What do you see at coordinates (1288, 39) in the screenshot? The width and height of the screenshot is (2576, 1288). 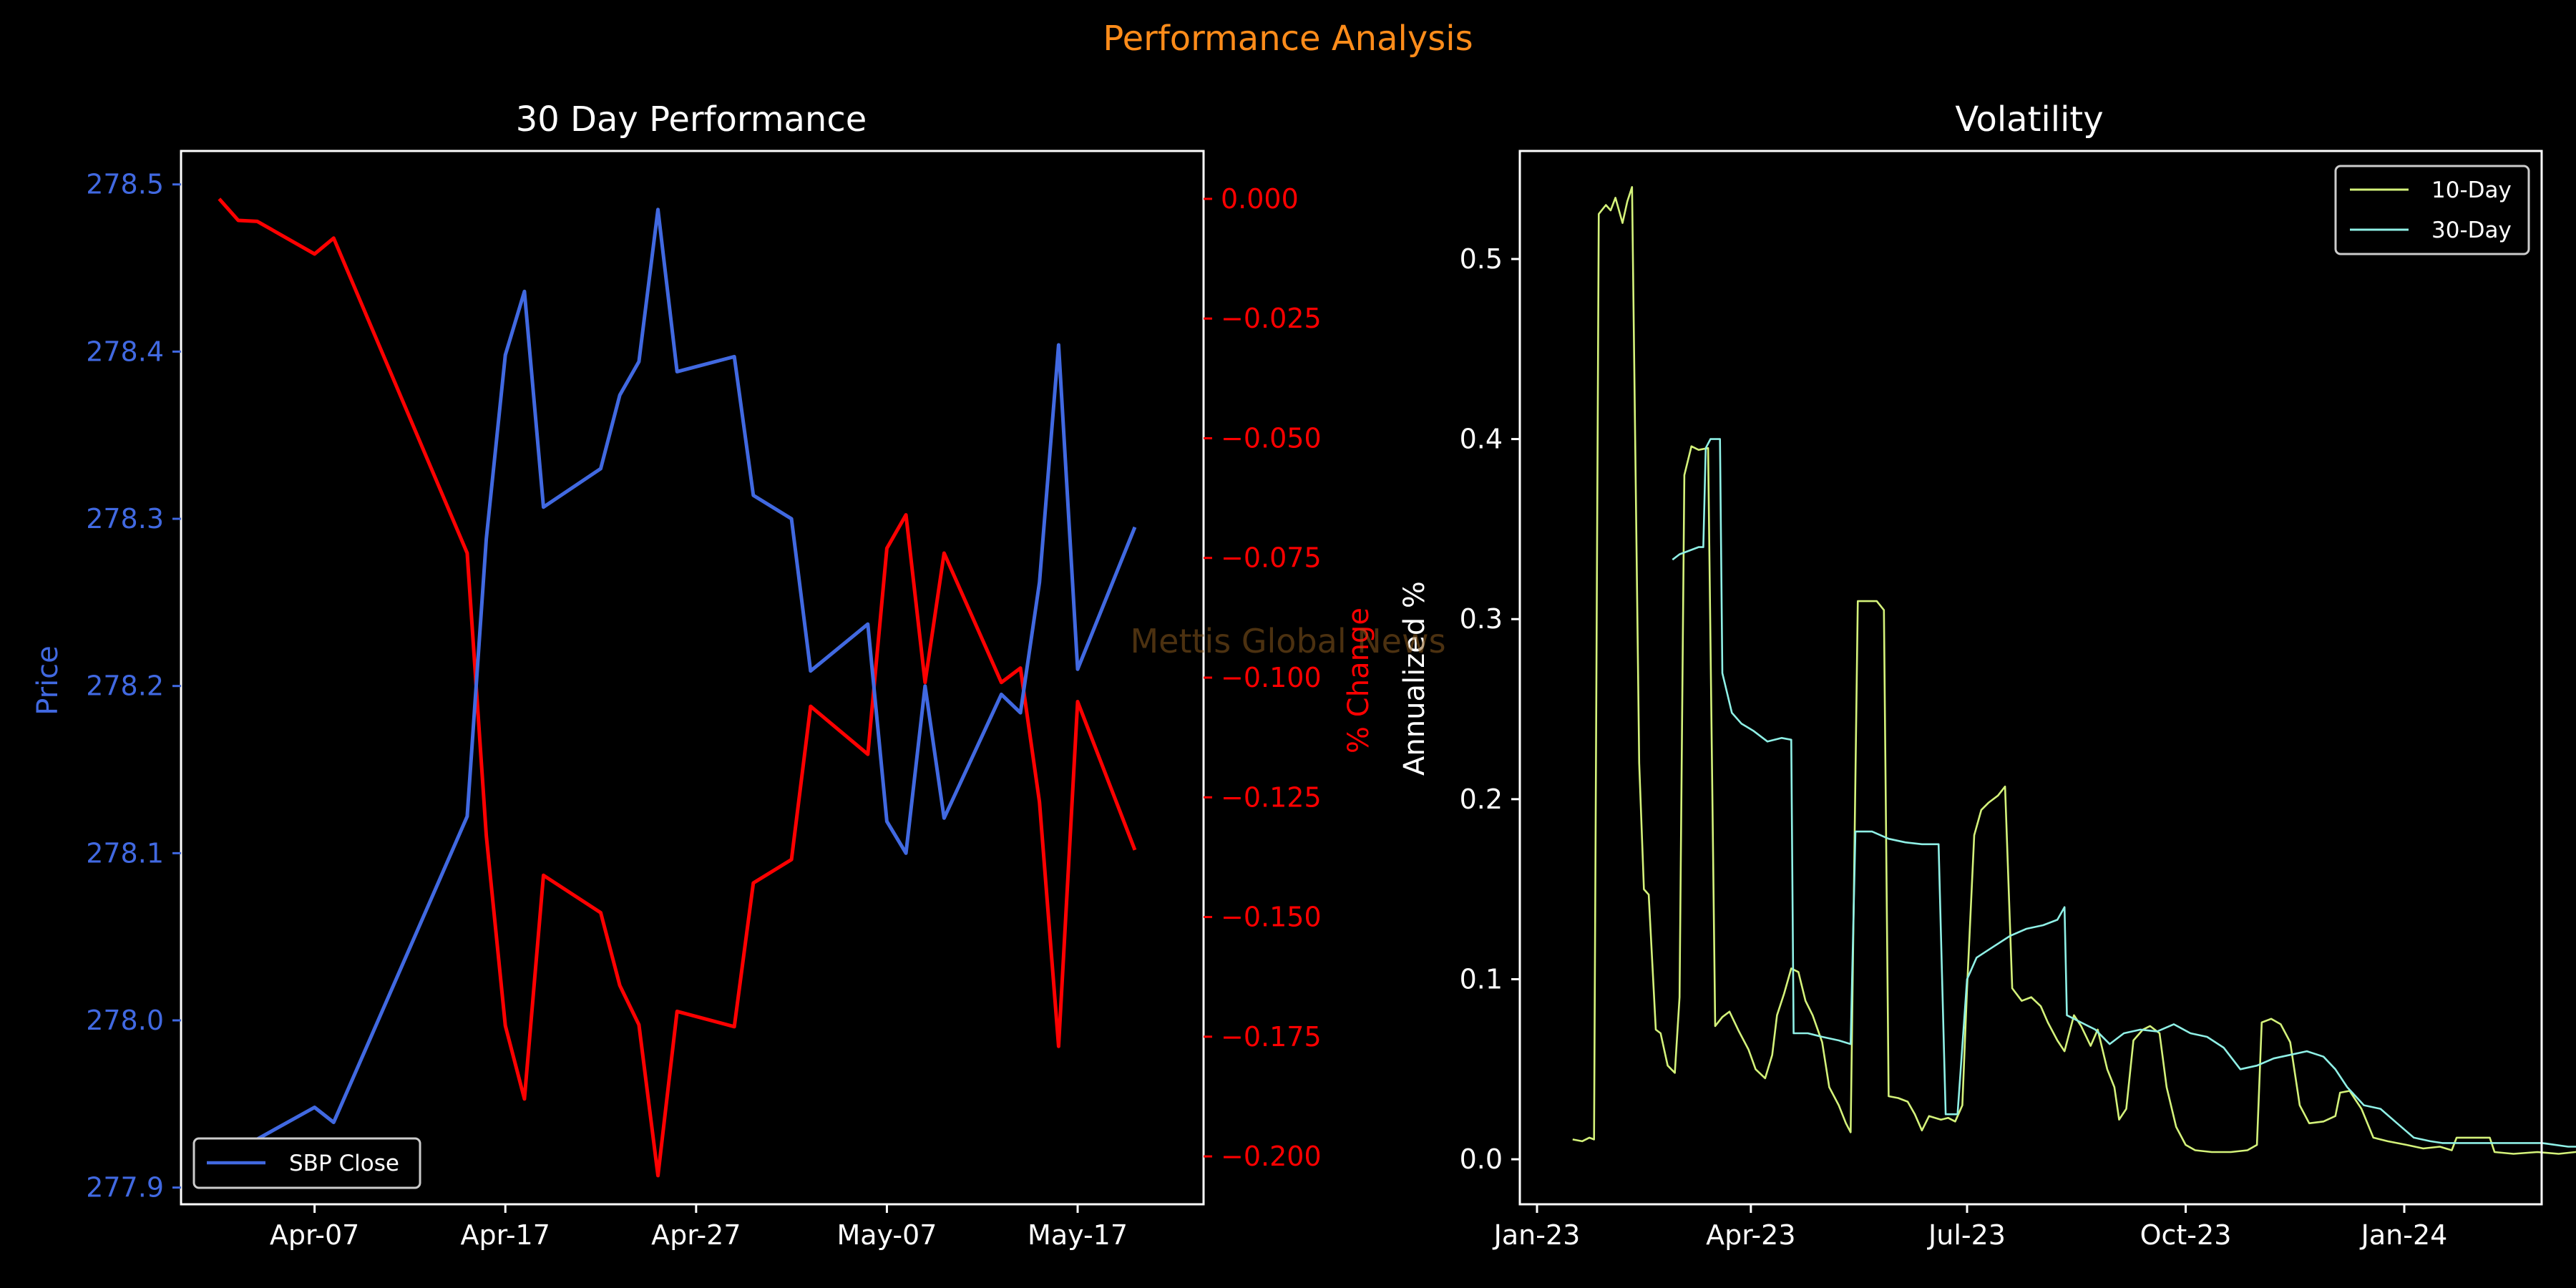 I see `figure-suptitle: Performance Analysis` at bounding box center [1288, 39].